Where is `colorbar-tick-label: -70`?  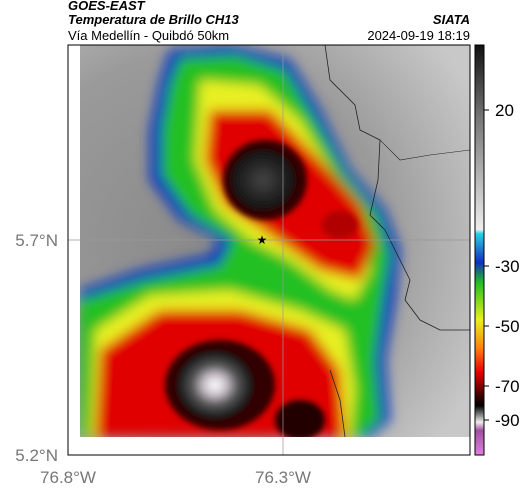 colorbar-tick-label: -70 is located at coordinates (507, 386).